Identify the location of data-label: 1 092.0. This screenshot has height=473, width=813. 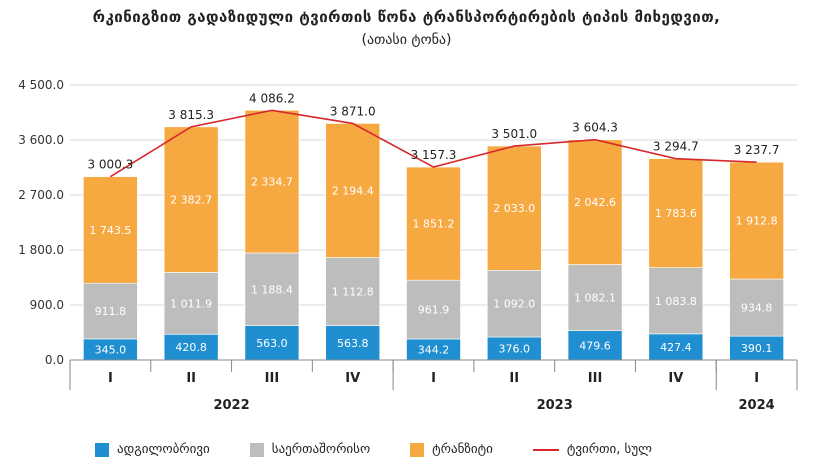
(514, 304).